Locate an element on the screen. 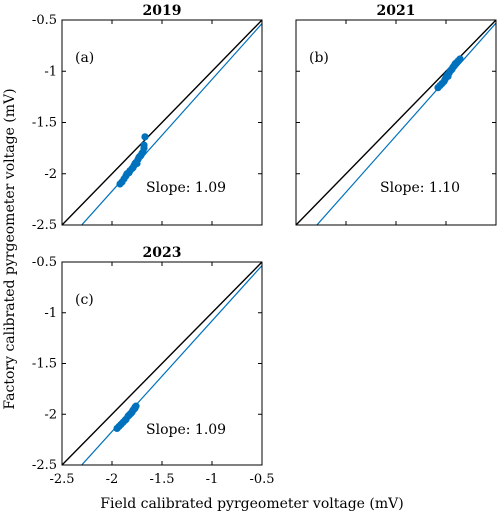 The image size is (500, 518). x-tick-label: -0.5 is located at coordinates (261, 479).